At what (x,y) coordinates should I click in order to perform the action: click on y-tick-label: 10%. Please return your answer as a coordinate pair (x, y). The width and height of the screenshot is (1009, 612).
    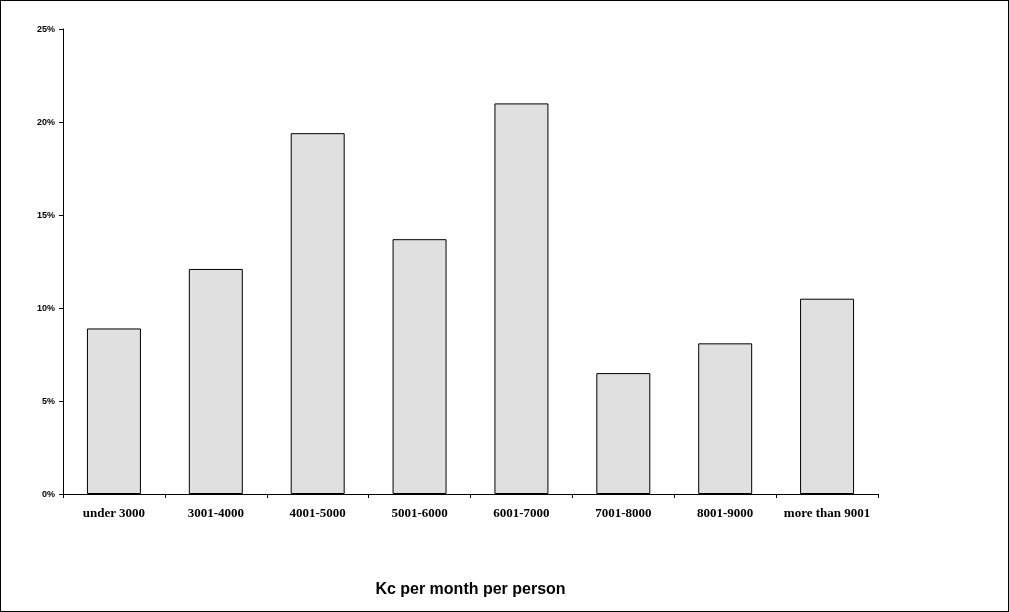
    Looking at the image, I should click on (45, 308).